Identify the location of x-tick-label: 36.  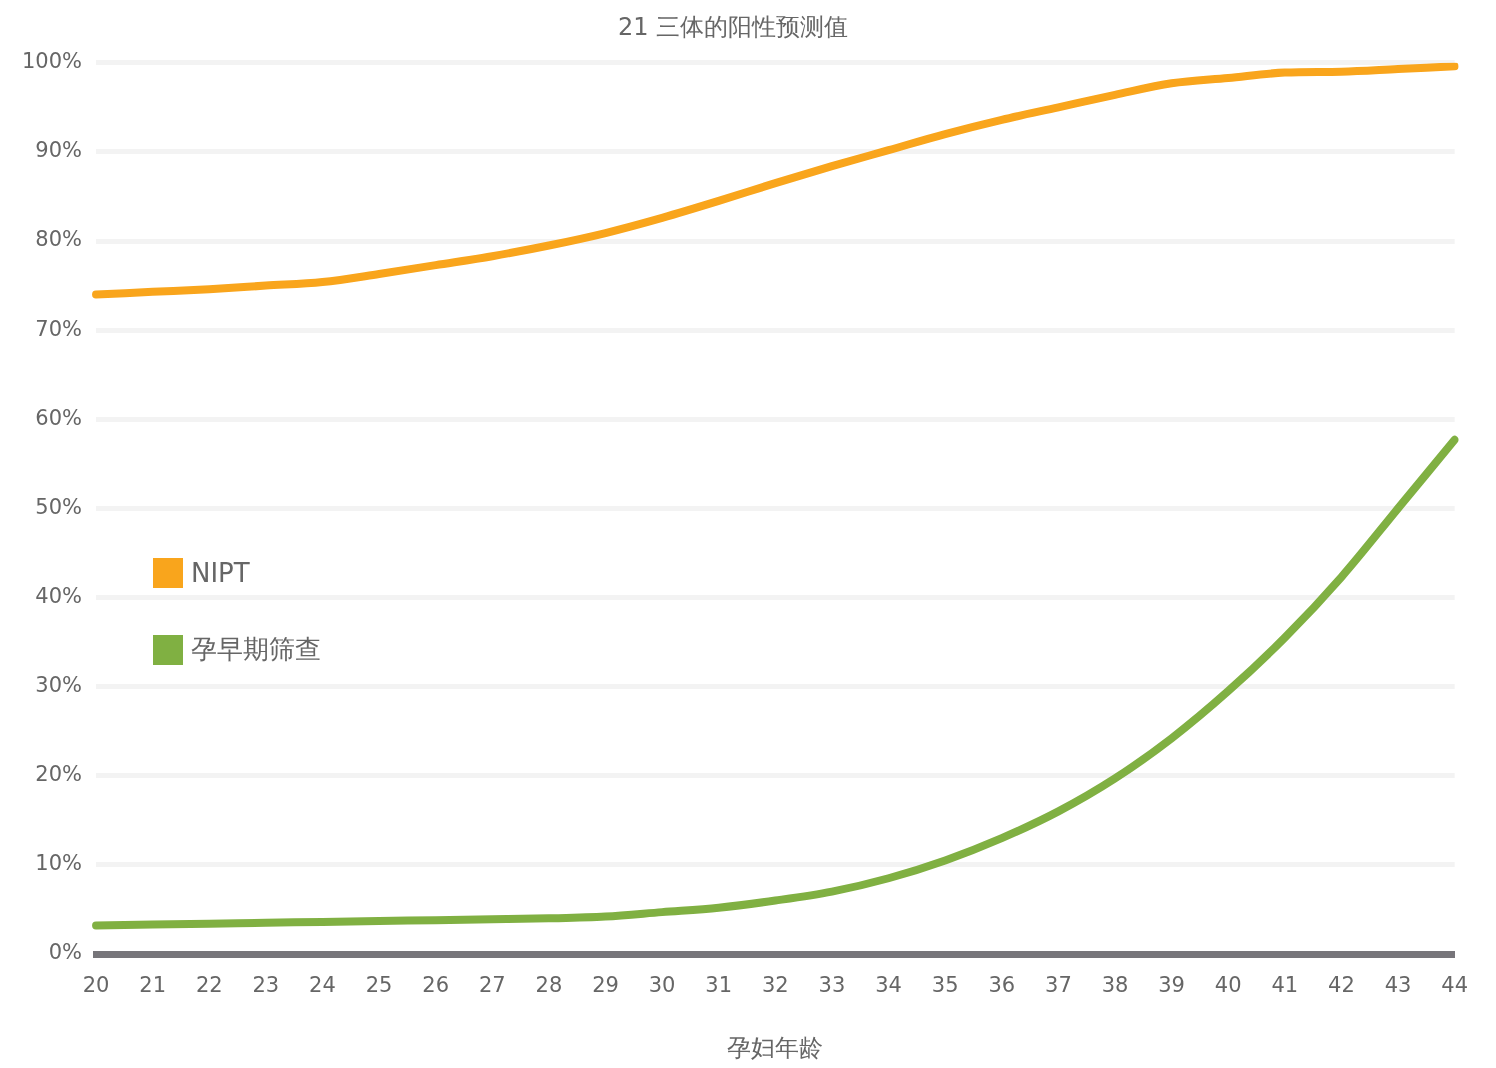
(1002, 985).